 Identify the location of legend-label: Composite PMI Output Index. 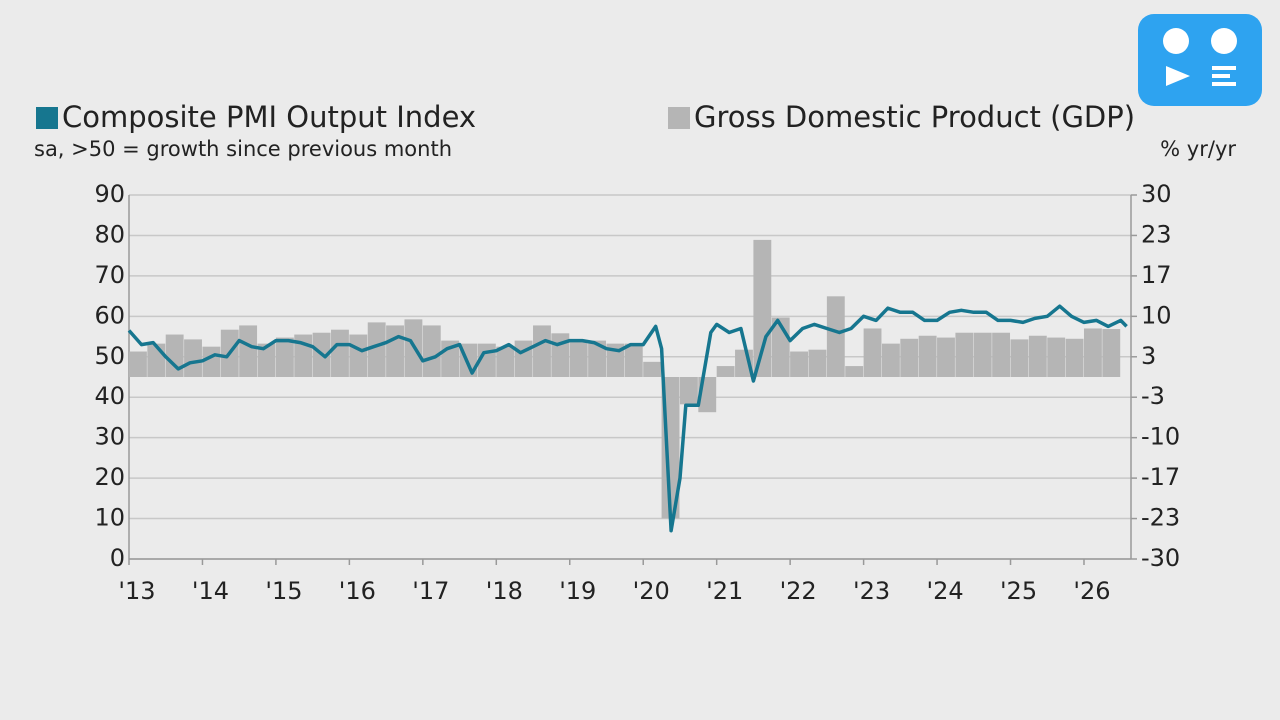
(269, 117).